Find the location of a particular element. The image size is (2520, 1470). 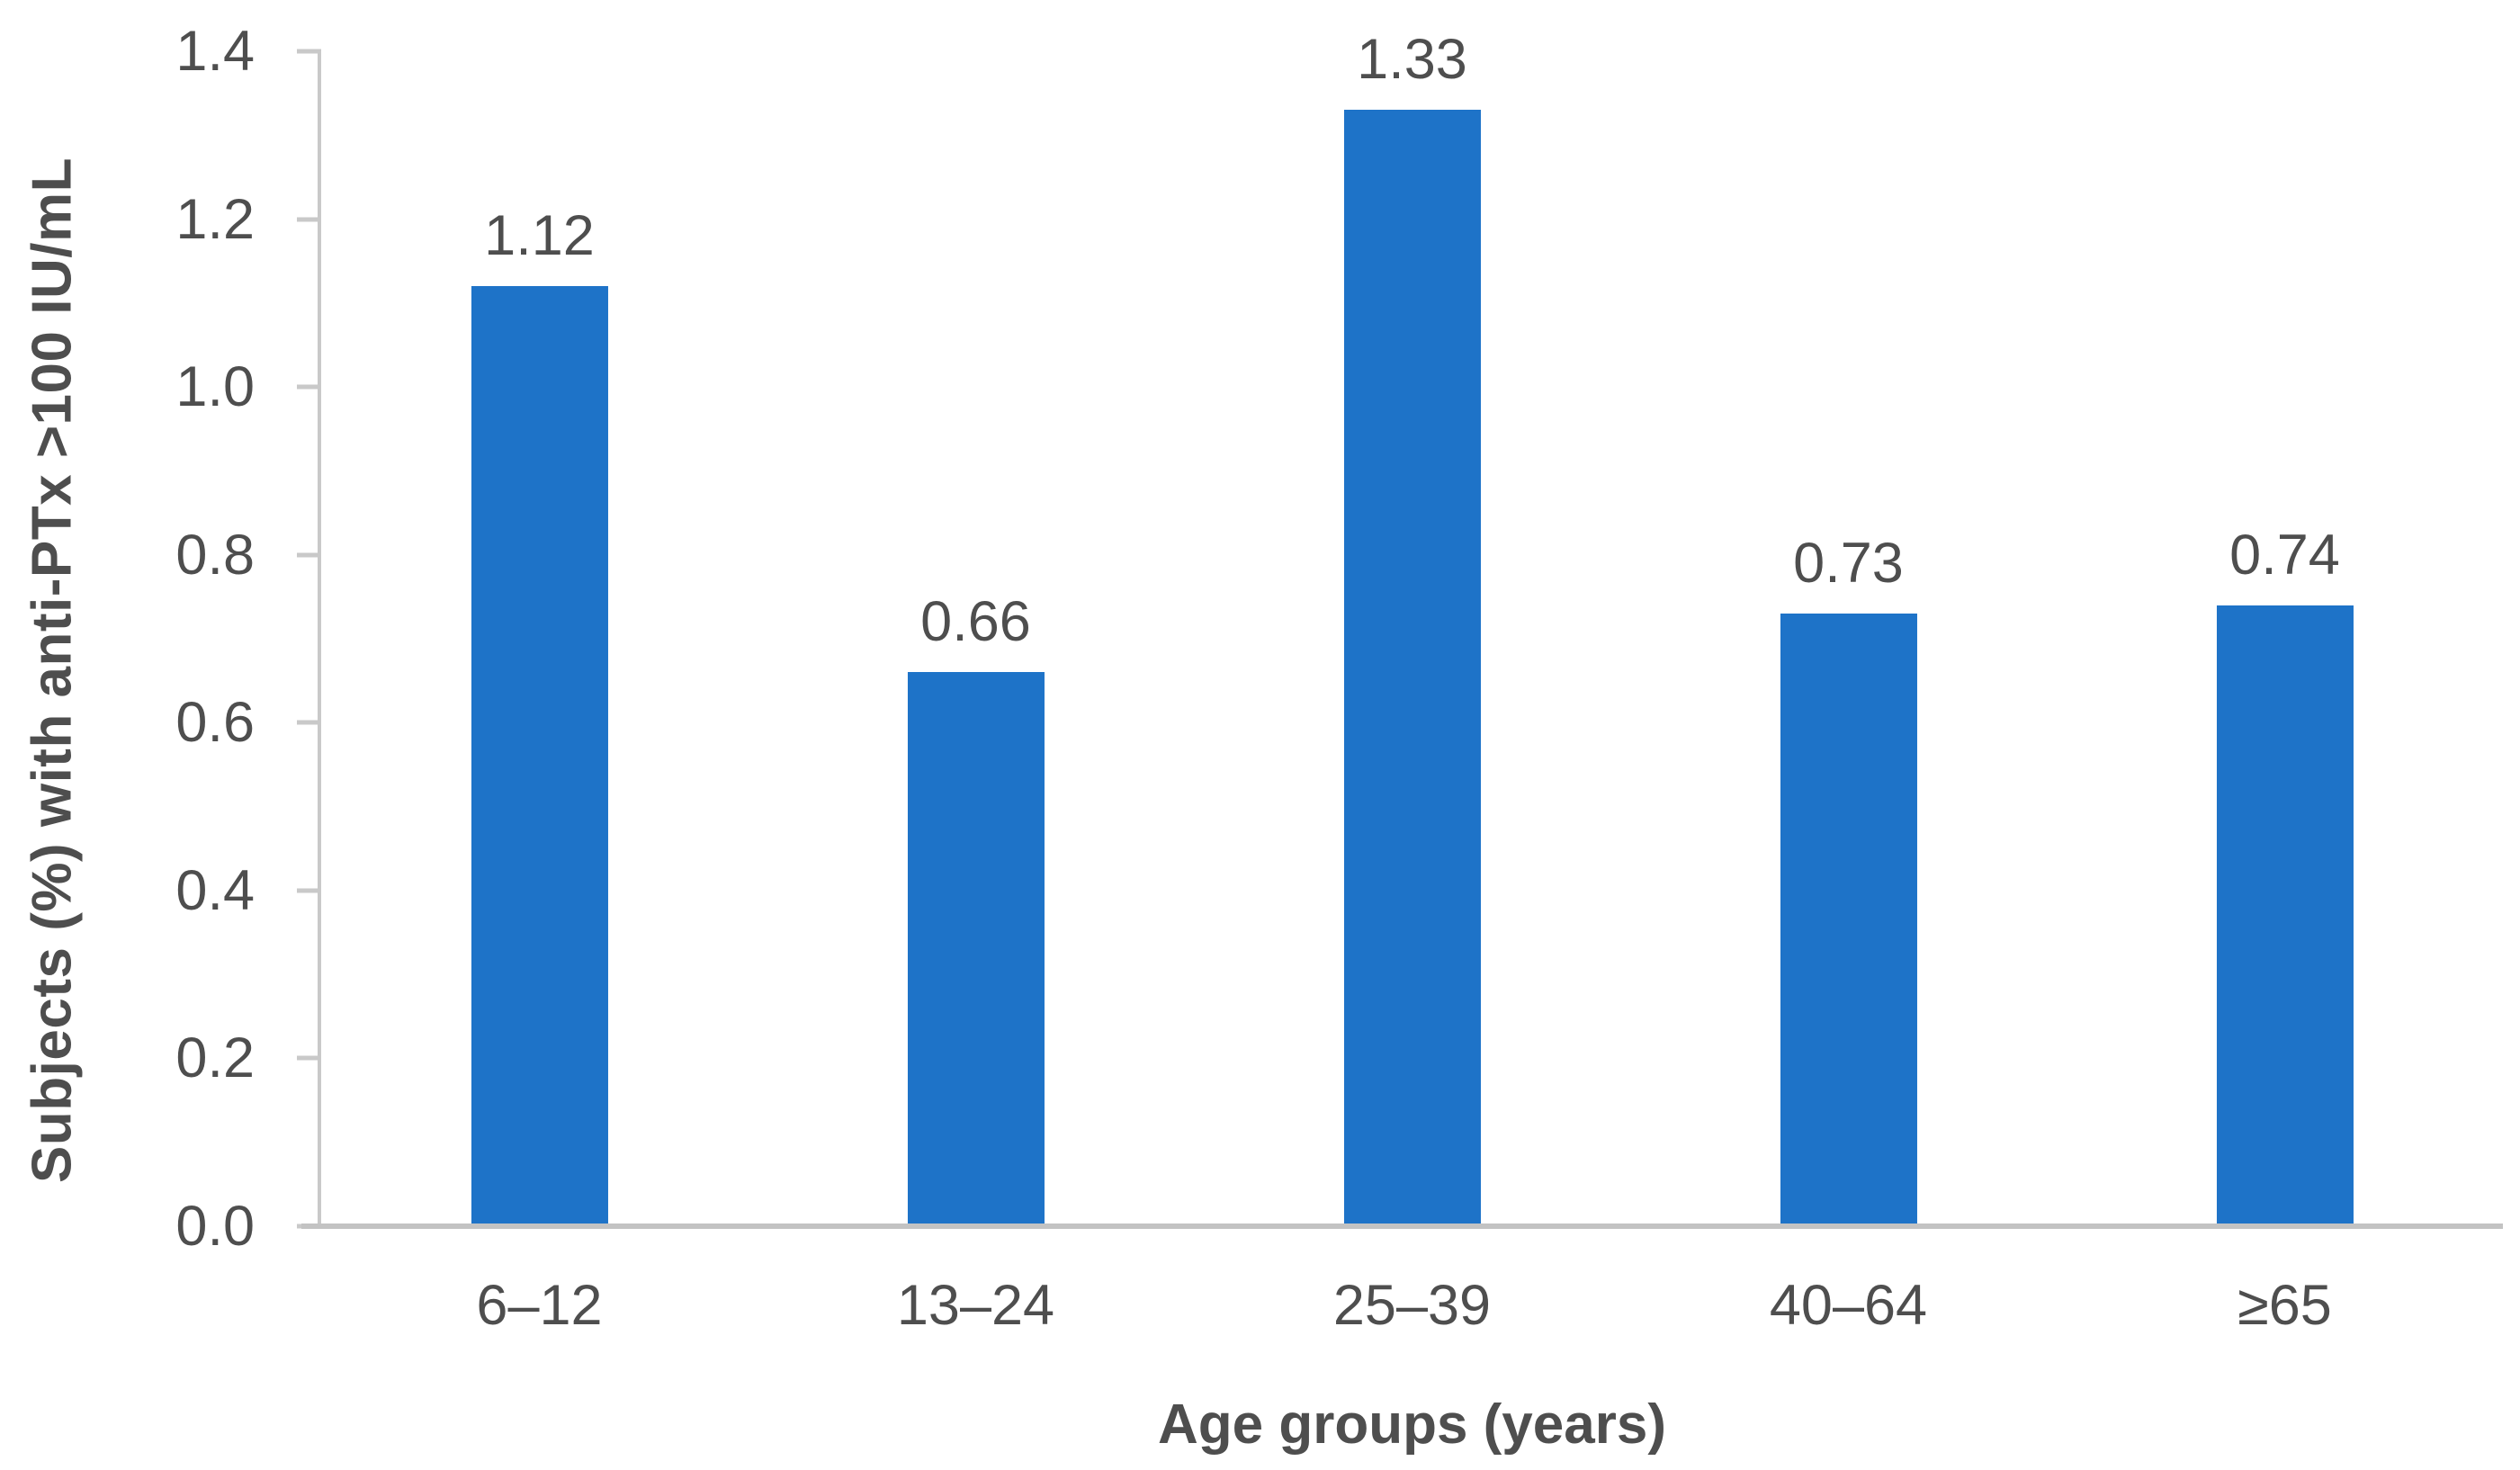

bar-value-label: 0.66 is located at coordinates (976, 622).